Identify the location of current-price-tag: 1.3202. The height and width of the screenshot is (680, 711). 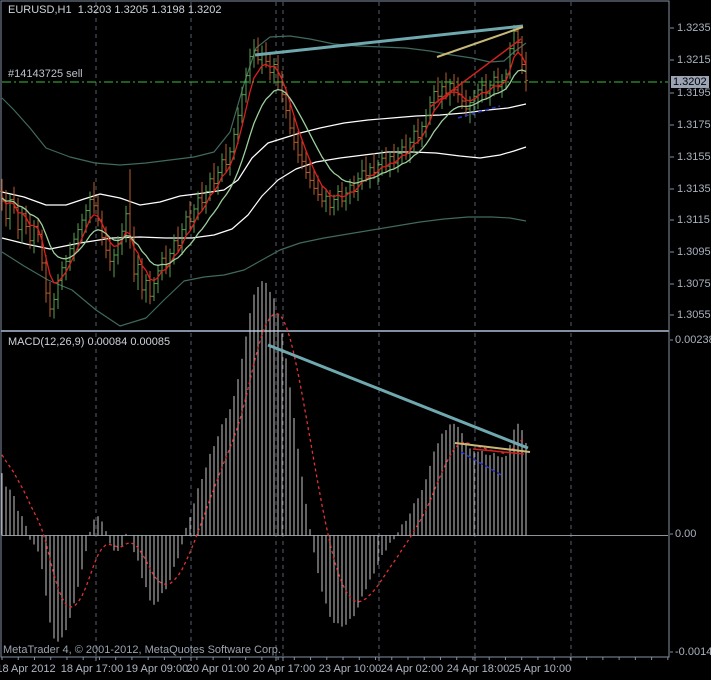
(690, 82).